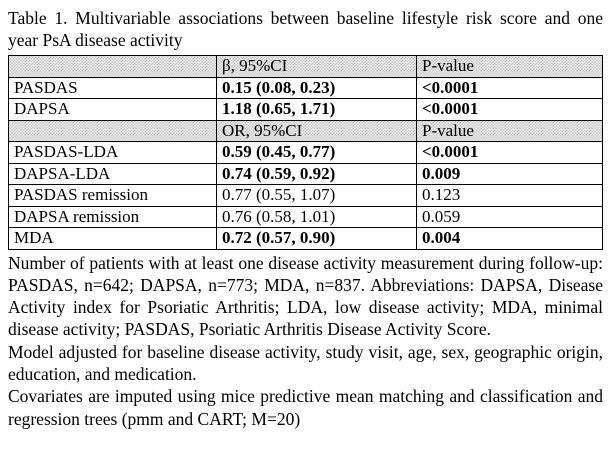 This screenshot has height=457, width=612. I want to click on table-section-header-beta: β, 95%CI P-value, so click(305, 66).